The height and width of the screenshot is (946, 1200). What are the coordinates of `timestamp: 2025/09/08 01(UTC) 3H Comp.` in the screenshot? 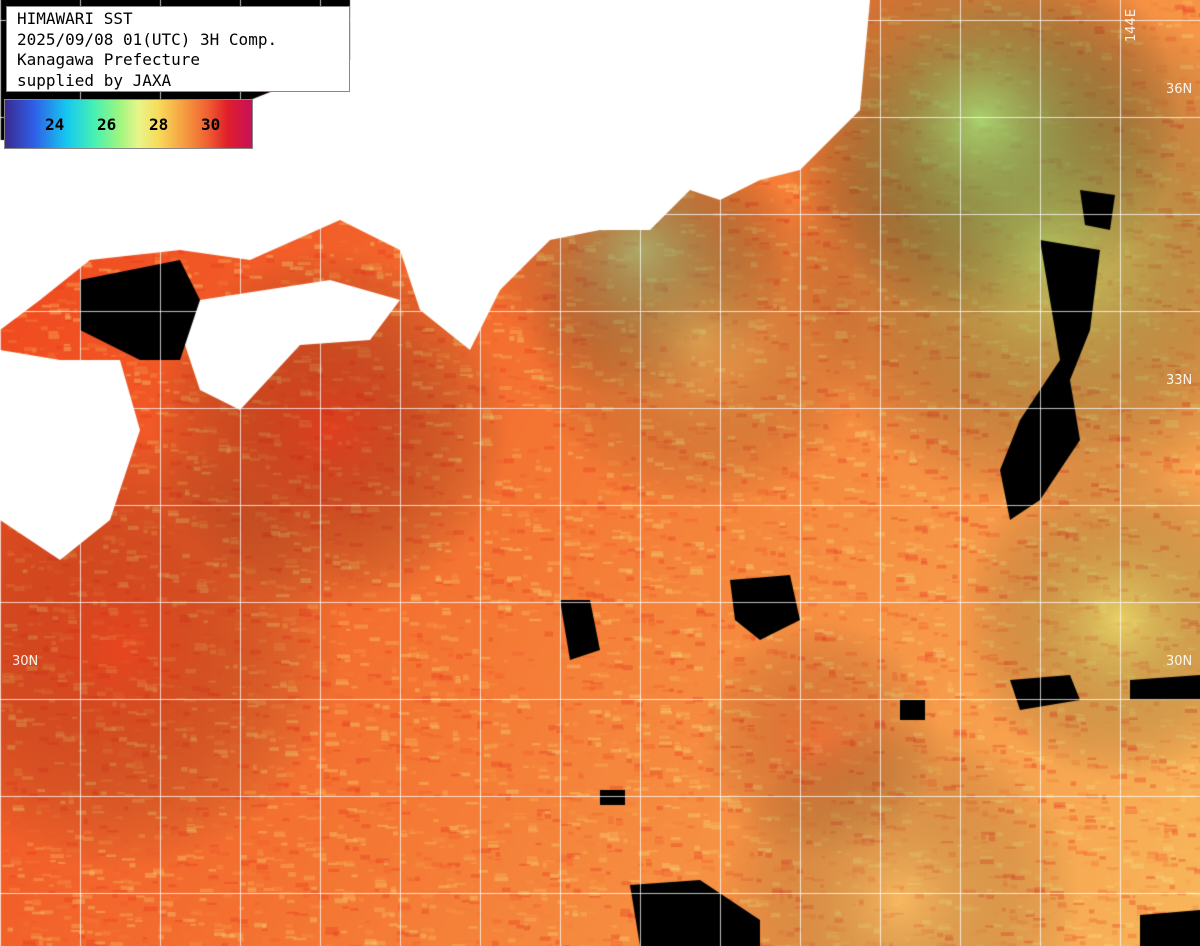 It's located at (147, 39).